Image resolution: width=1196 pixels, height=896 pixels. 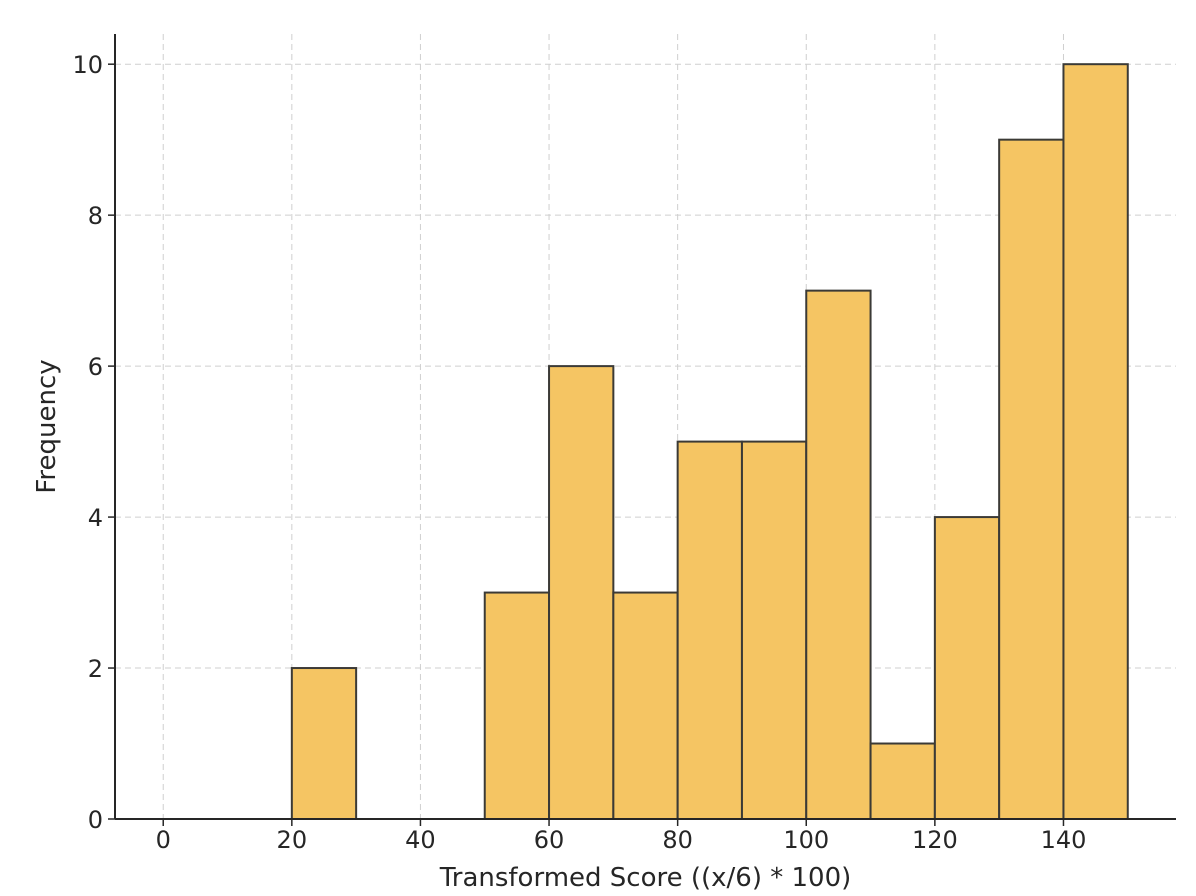 What do you see at coordinates (1064, 840) in the screenshot?
I see `x-tick-label: 140` at bounding box center [1064, 840].